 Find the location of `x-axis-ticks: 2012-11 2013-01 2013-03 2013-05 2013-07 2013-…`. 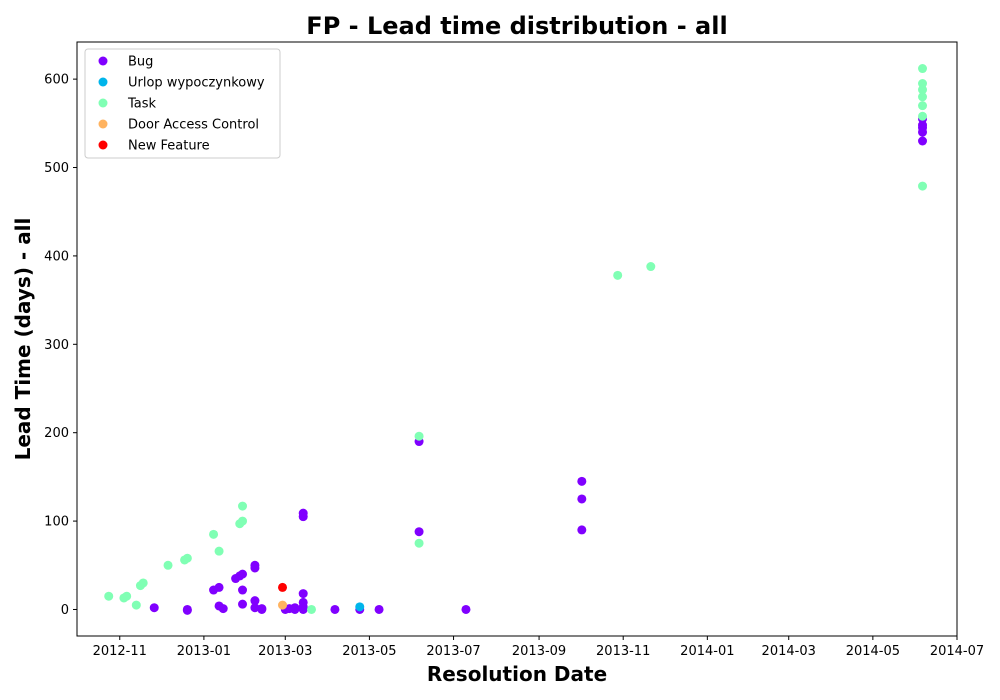

x-axis-ticks: 2012-11 2013-01 2013-03 2013-05 2013-07 2013-… is located at coordinates (538, 647).